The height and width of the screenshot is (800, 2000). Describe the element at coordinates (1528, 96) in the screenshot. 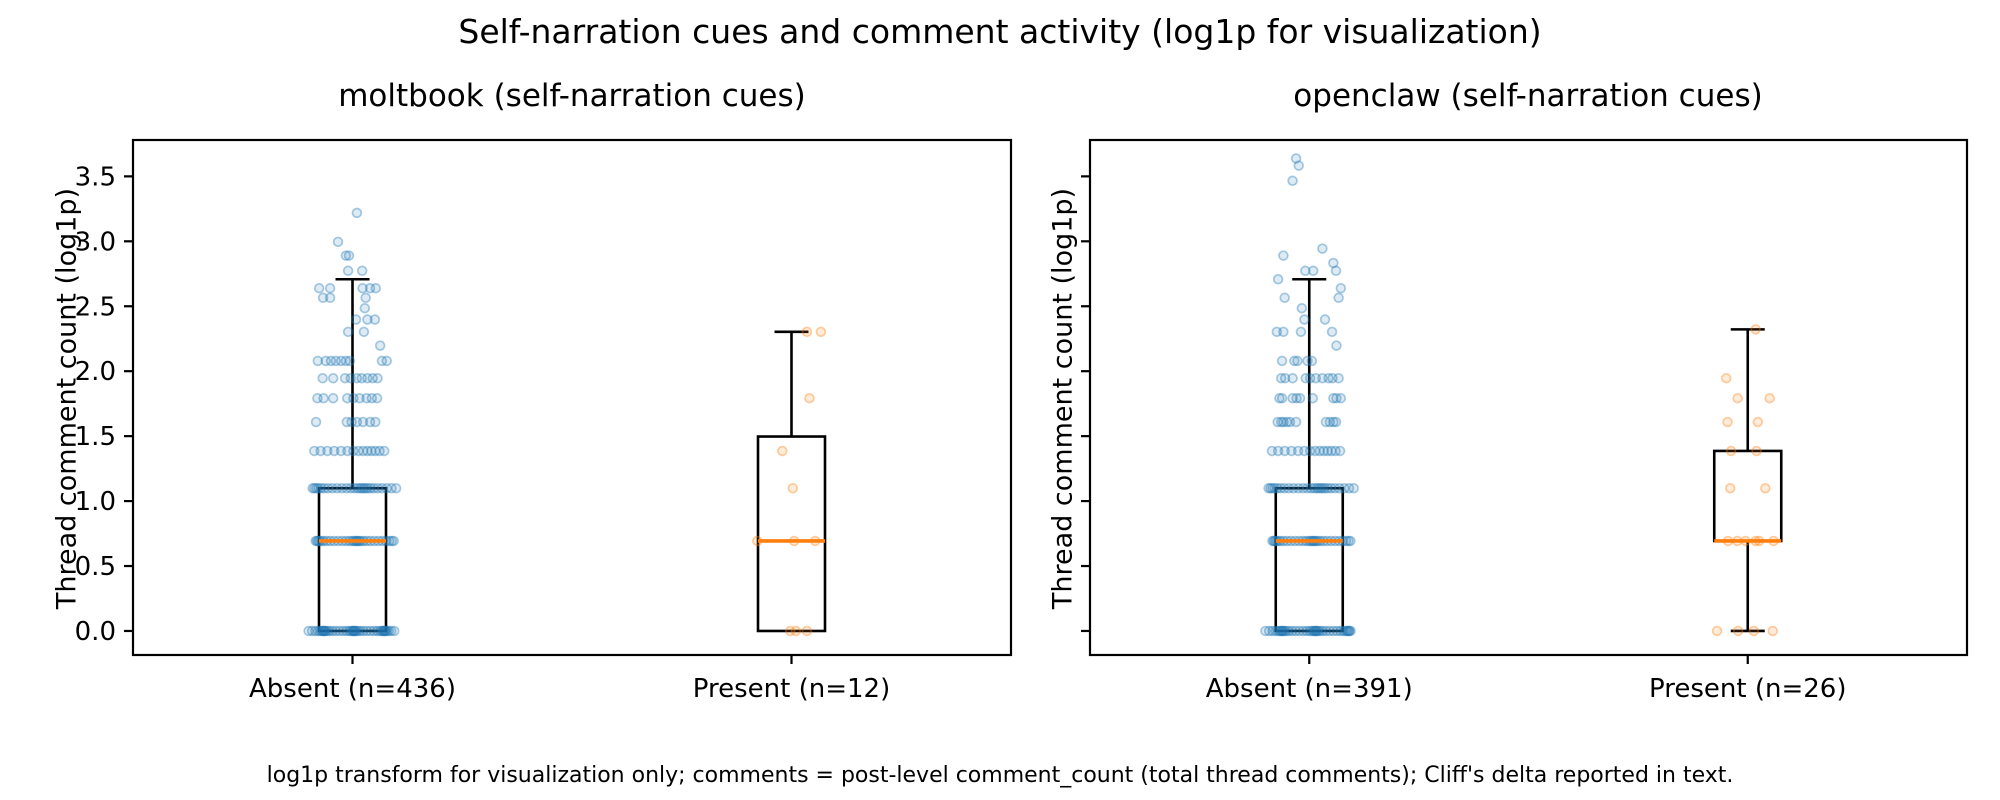

I see `subplot-title-openclaw: openclaw (self-narration cues)` at that location.